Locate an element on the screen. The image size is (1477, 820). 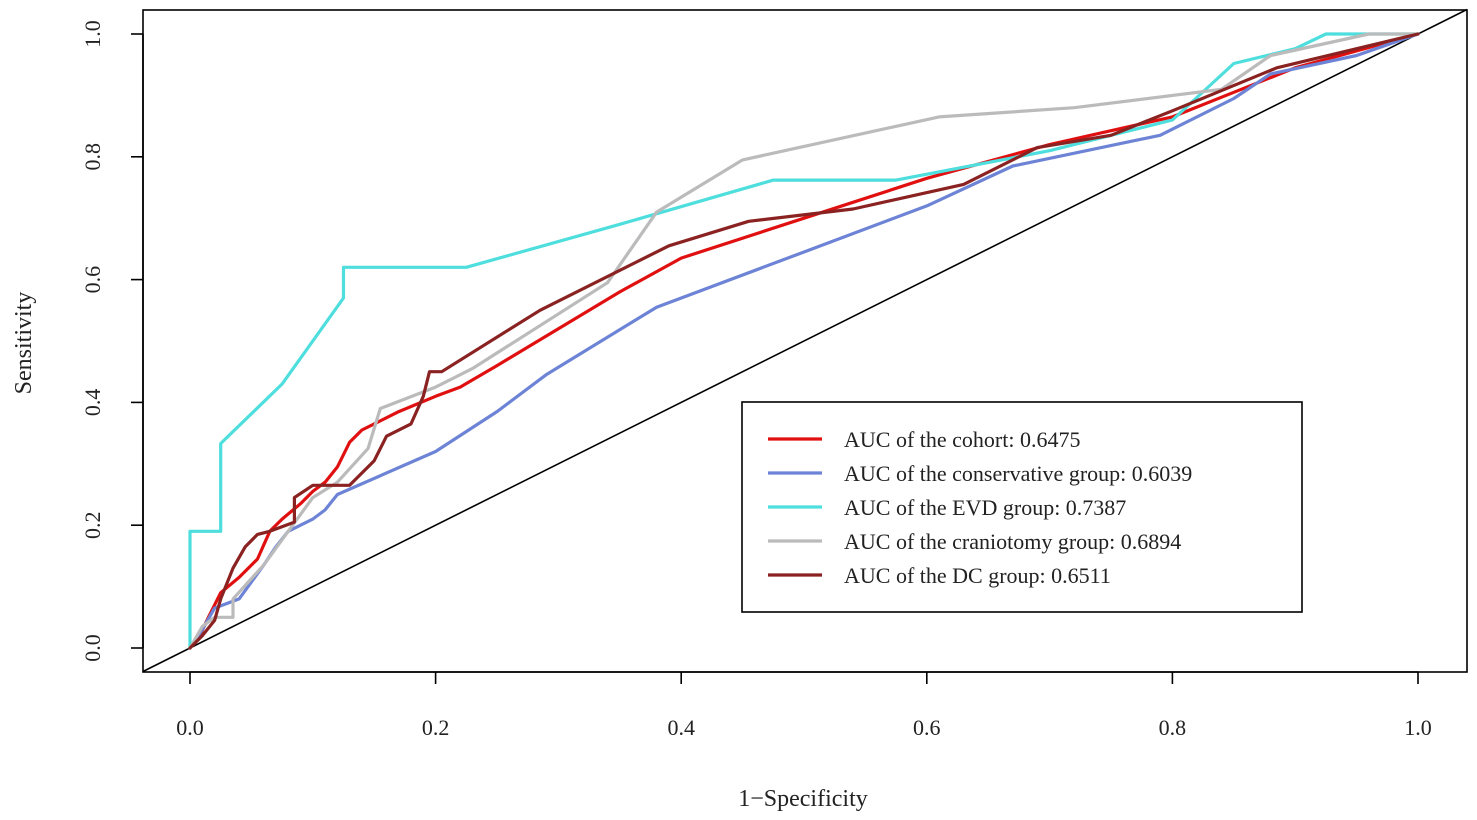
y-tick-label: 0.8 is located at coordinates (92, 157).